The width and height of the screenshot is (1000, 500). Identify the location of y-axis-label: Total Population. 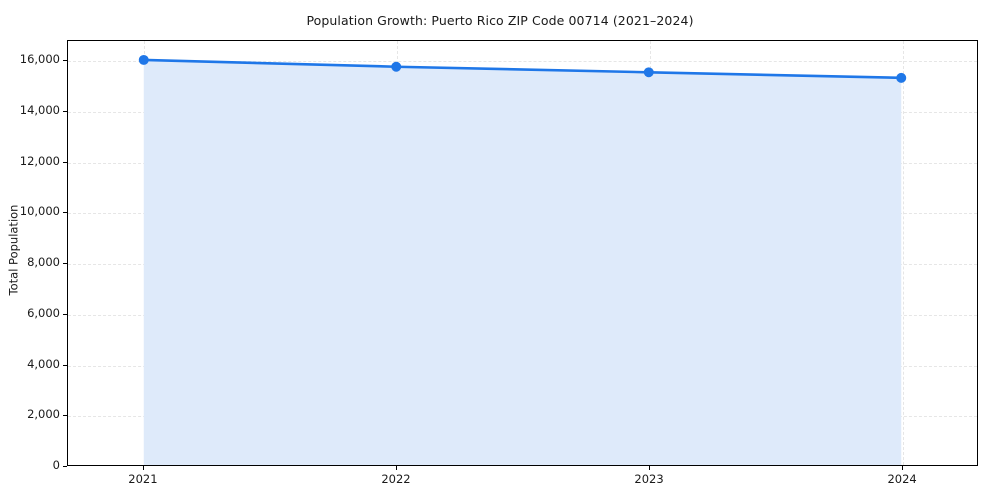
(13, 250).